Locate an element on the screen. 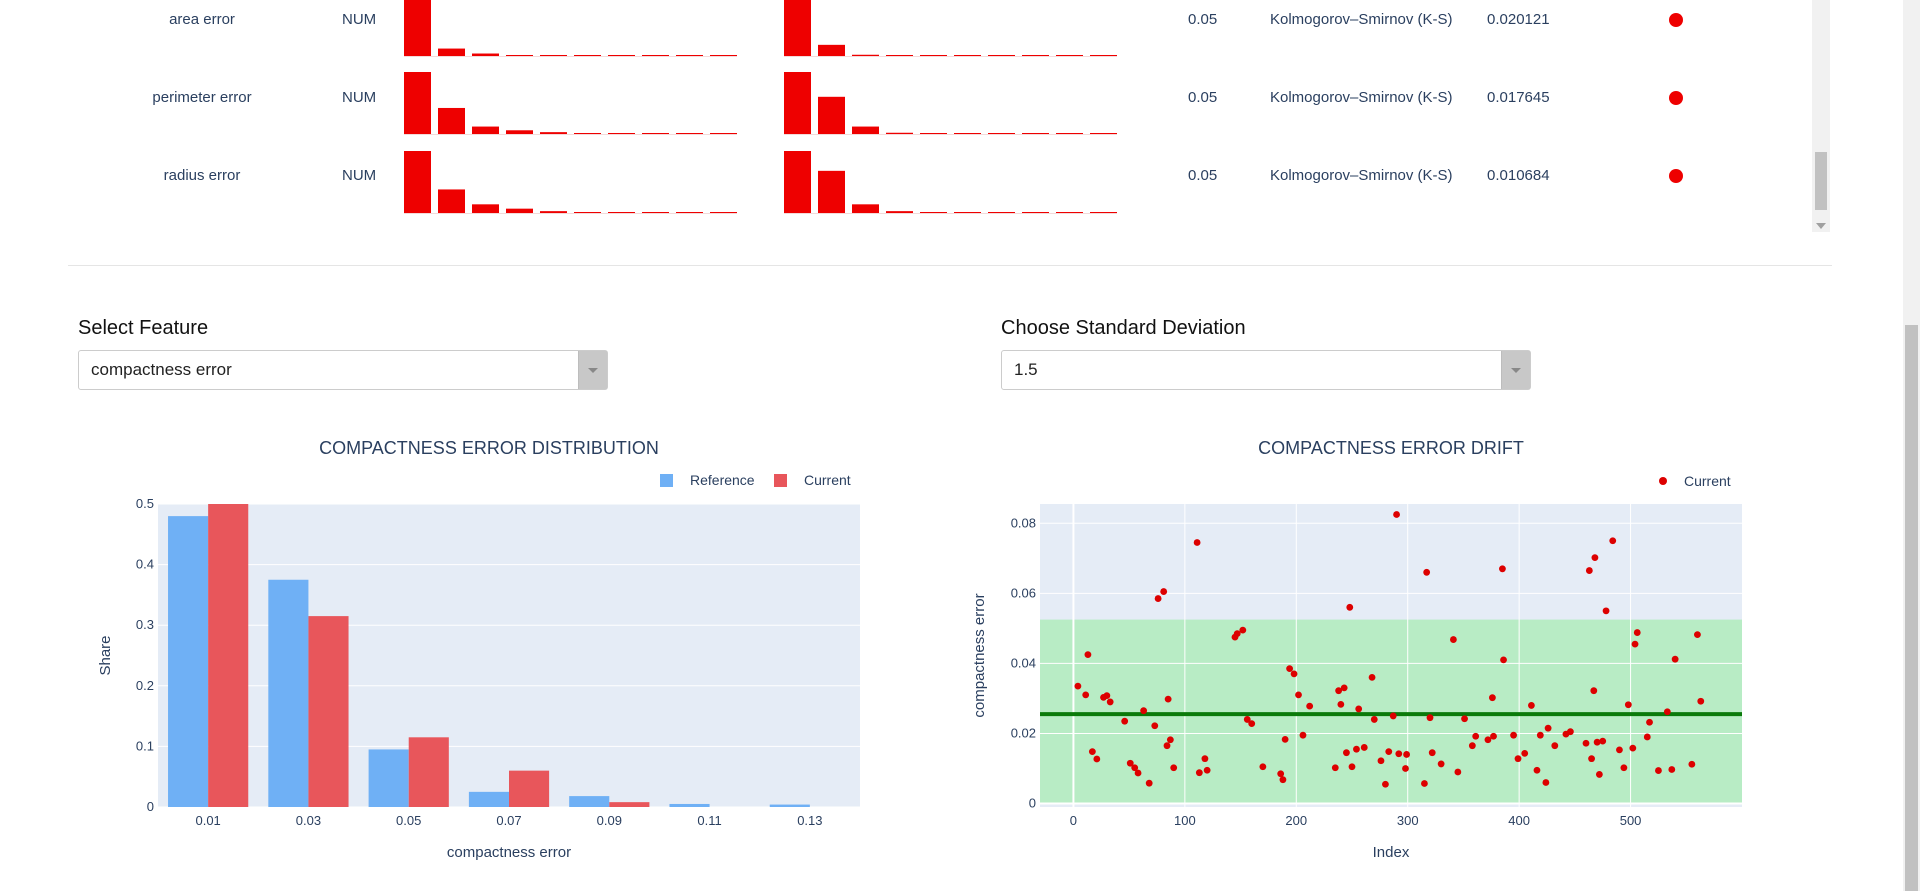 Image resolution: width=1920 pixels, height=891 pixels. reference-distribution-sparkline is located at coordinates (570, 182).